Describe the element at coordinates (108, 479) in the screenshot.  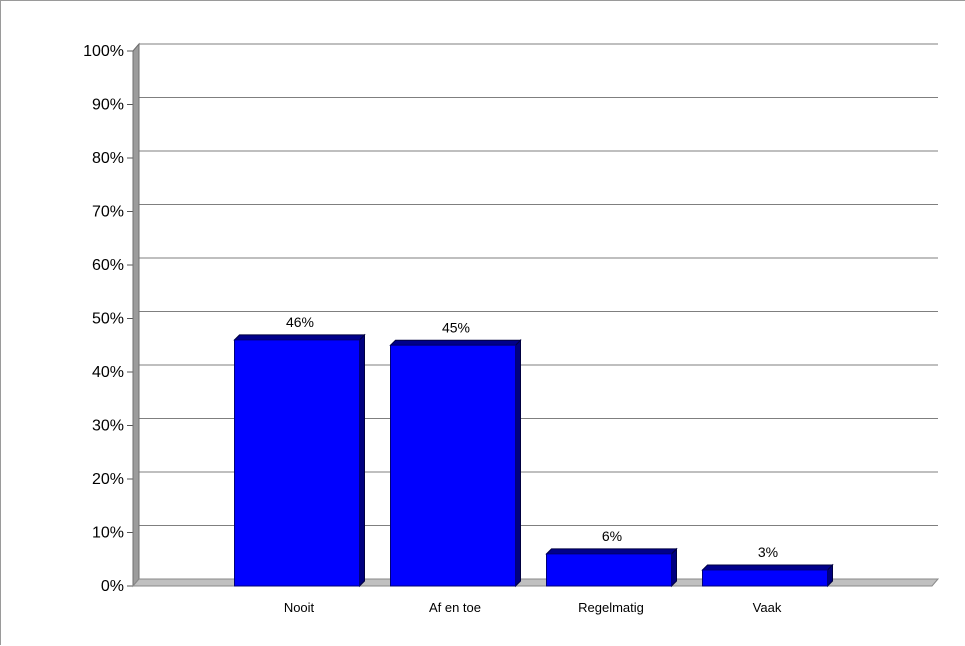
I see `y-tick-label: 20%` at that location.